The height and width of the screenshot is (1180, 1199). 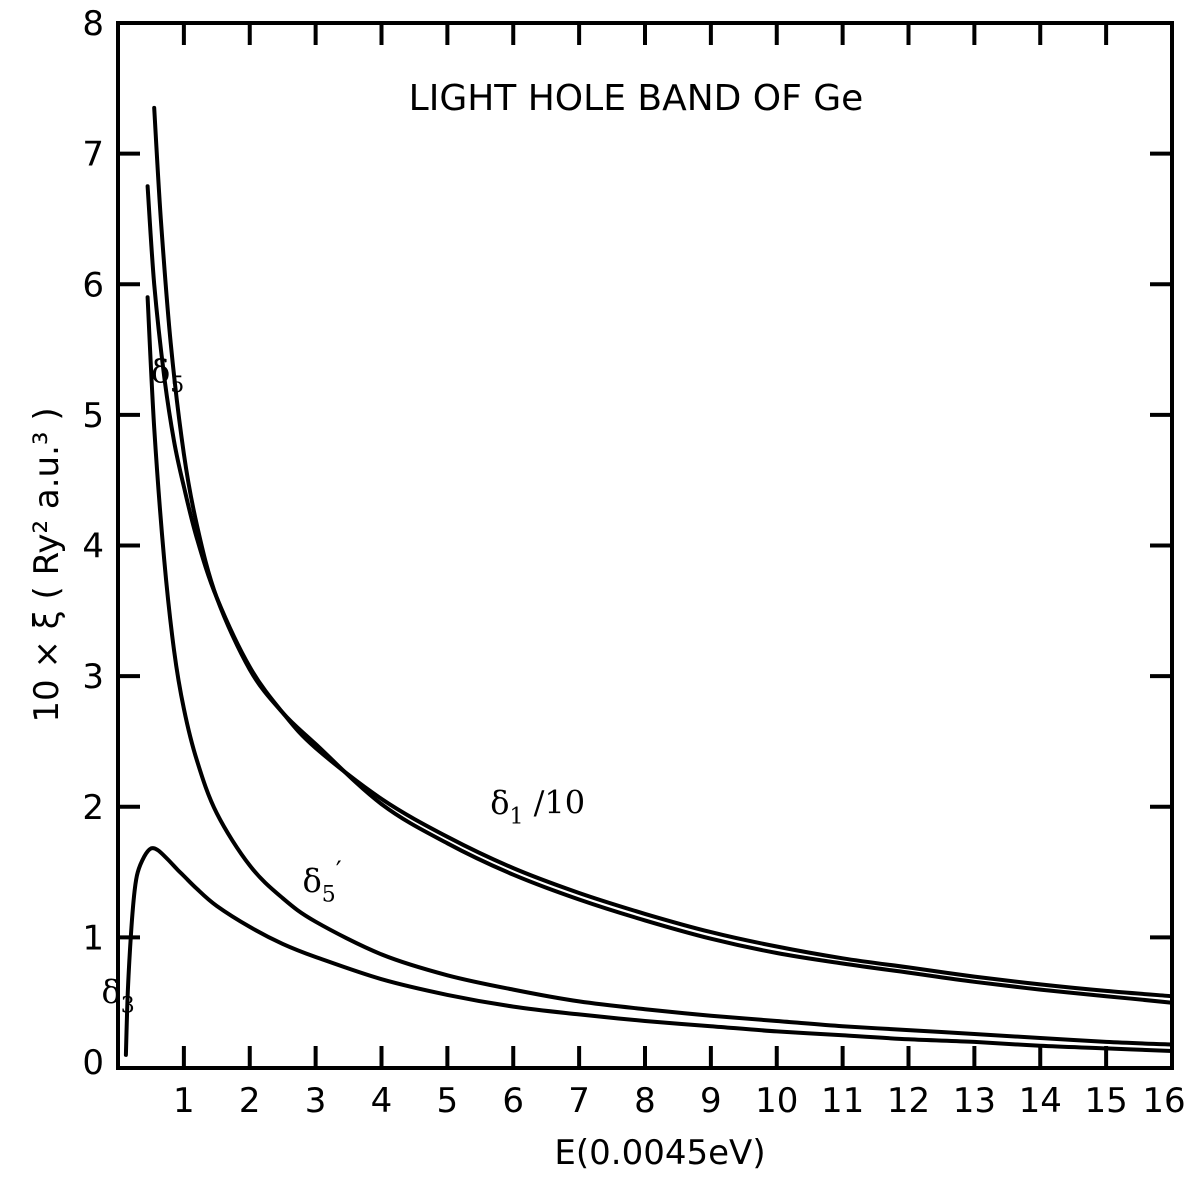 What do you see at coordinates (908, 1101) in the screenshot?
I see `x-tick-label: 12` at bounding box center [908, 1101].